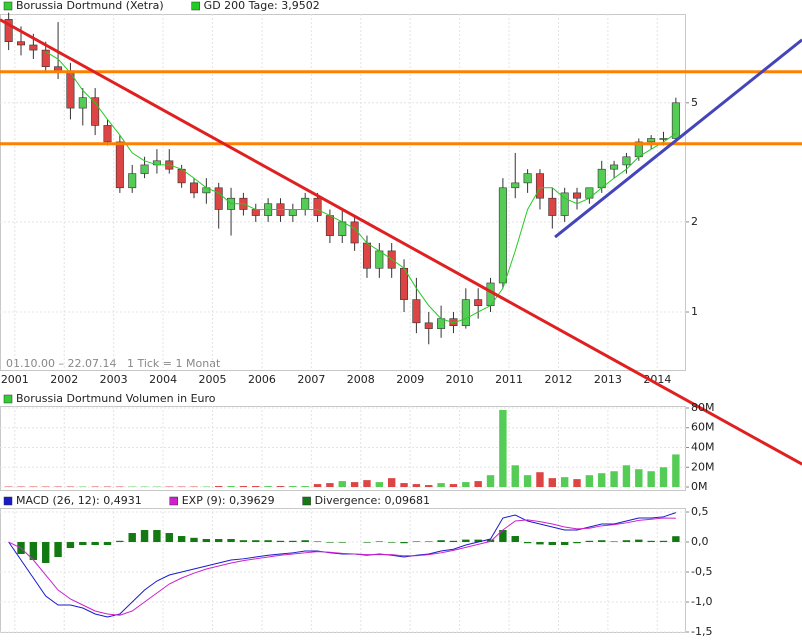 This screenshot has height=644, width=802. What do you see at coordinates (694, 311) in the screenshot?
I see `y-tick-label: 1` at bounding box center [694, 311].